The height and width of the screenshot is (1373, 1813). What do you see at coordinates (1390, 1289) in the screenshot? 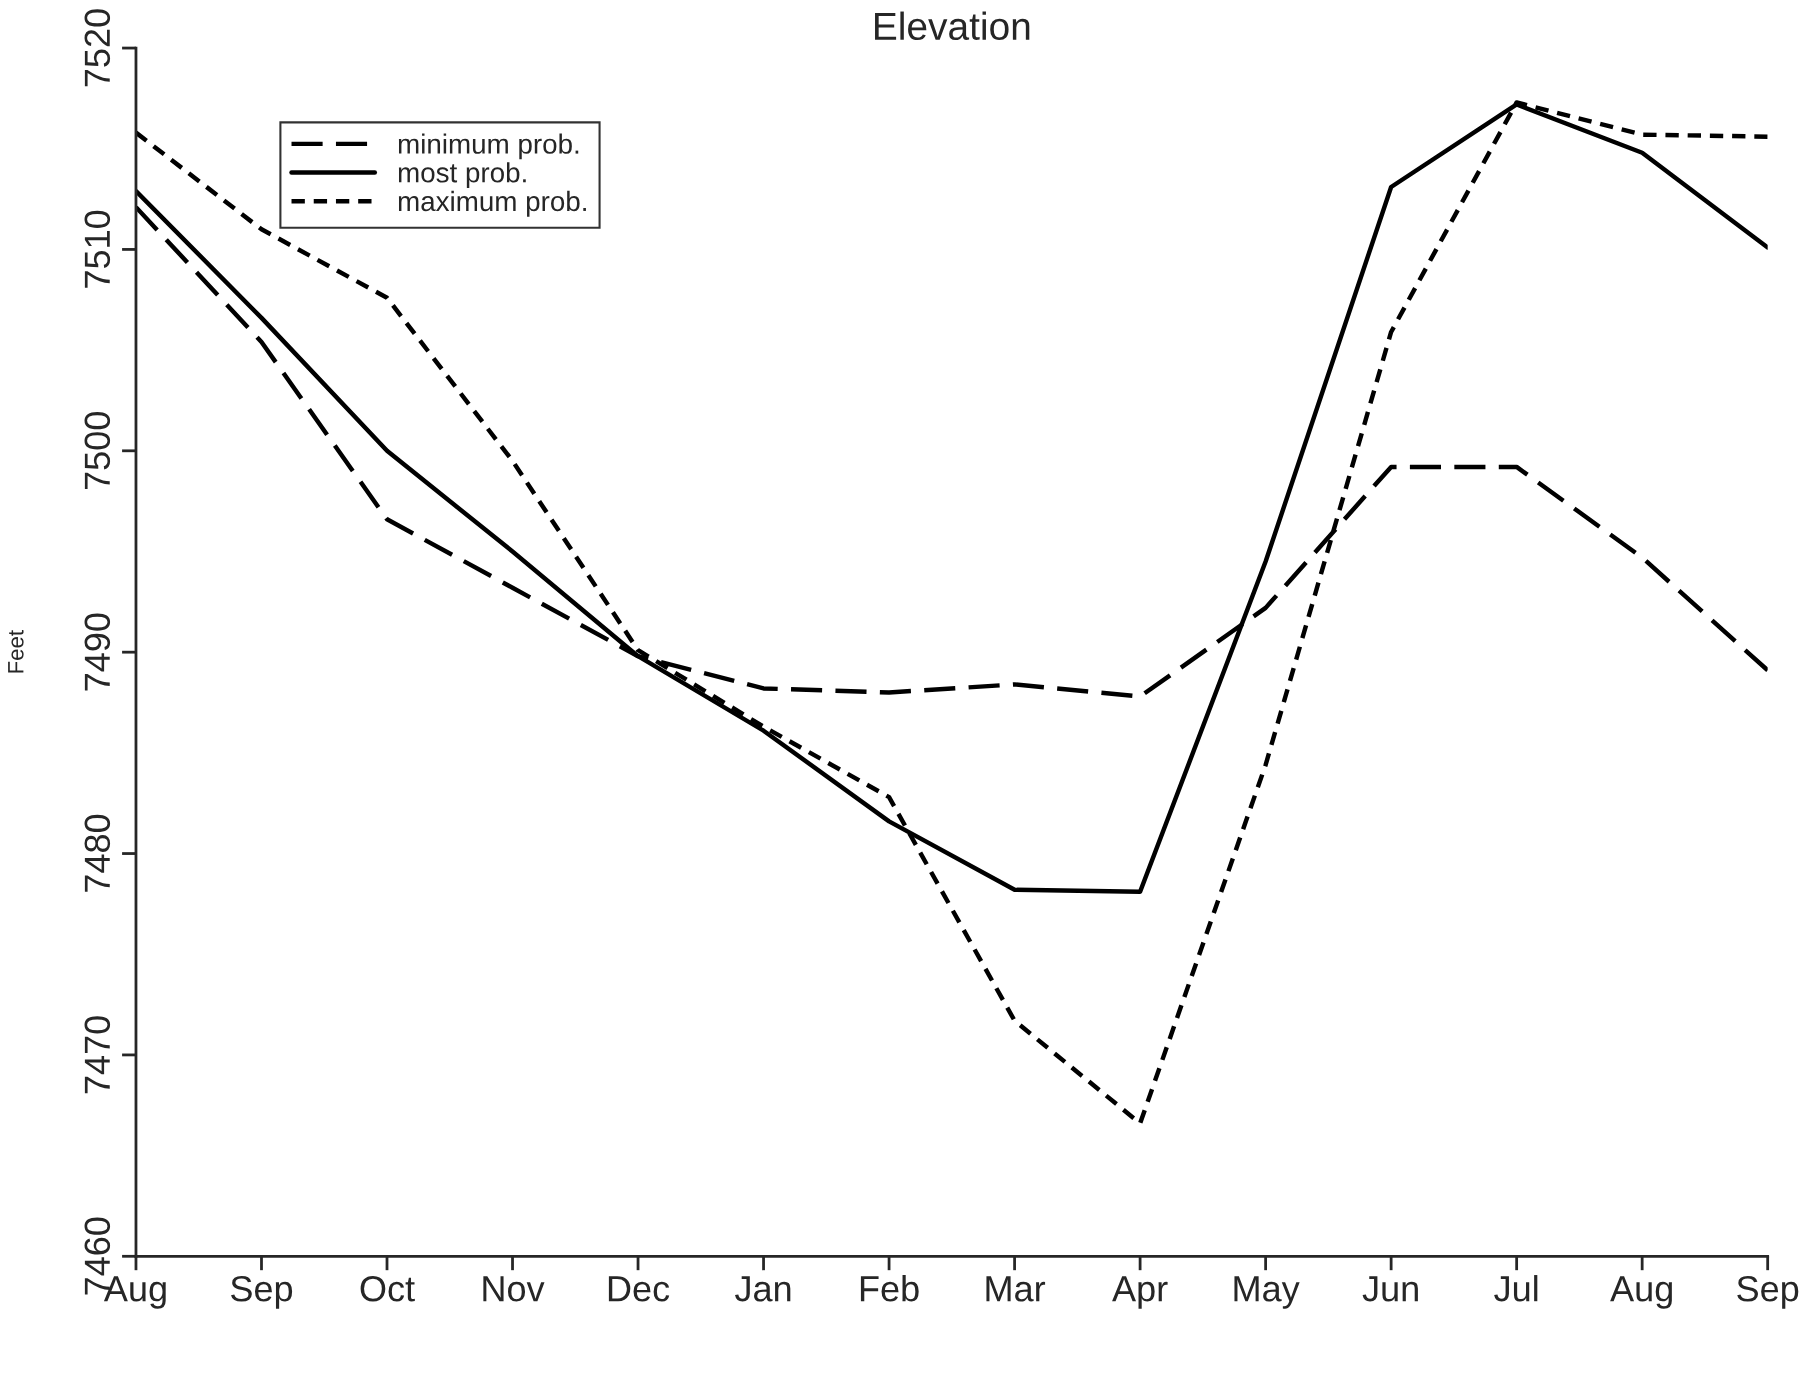
I see `x-tick-label: Jun` at bounding box center [1390, 1289].